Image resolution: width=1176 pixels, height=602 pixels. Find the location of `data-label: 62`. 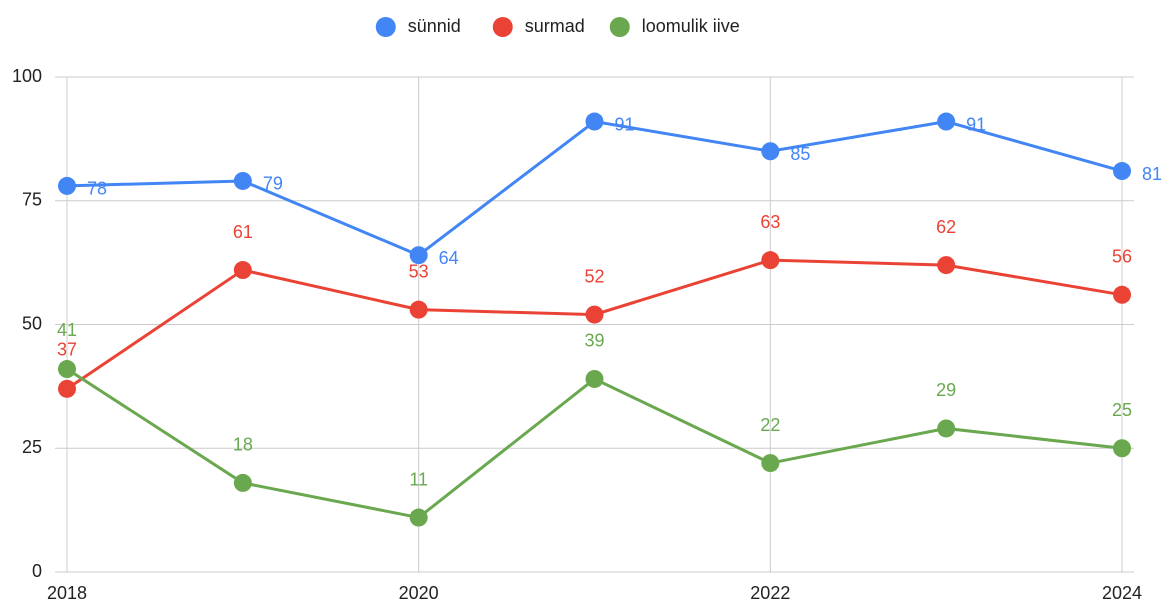

data-label: 62 is located at coordinates (946, 227).